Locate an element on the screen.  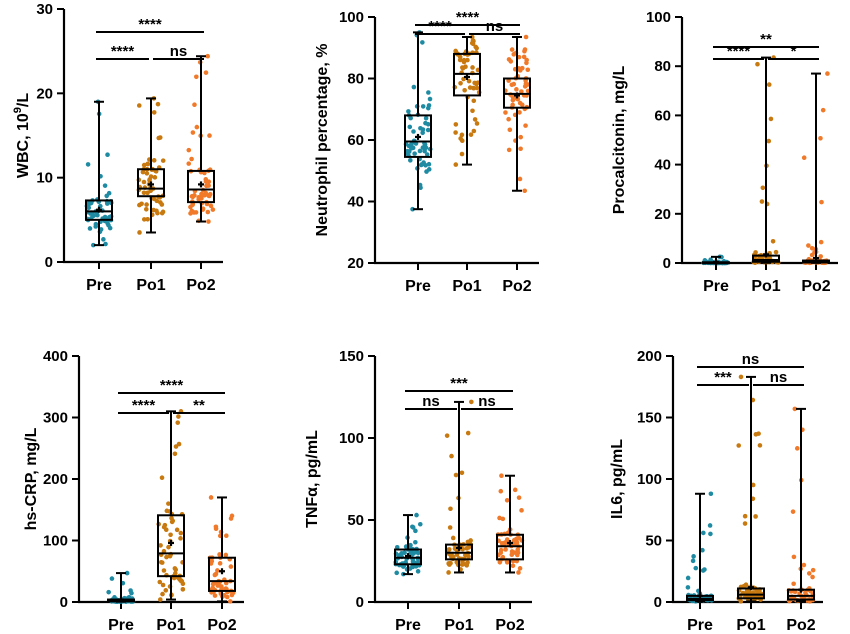
significance-bracket: ** is located at coordinates (199, 405).